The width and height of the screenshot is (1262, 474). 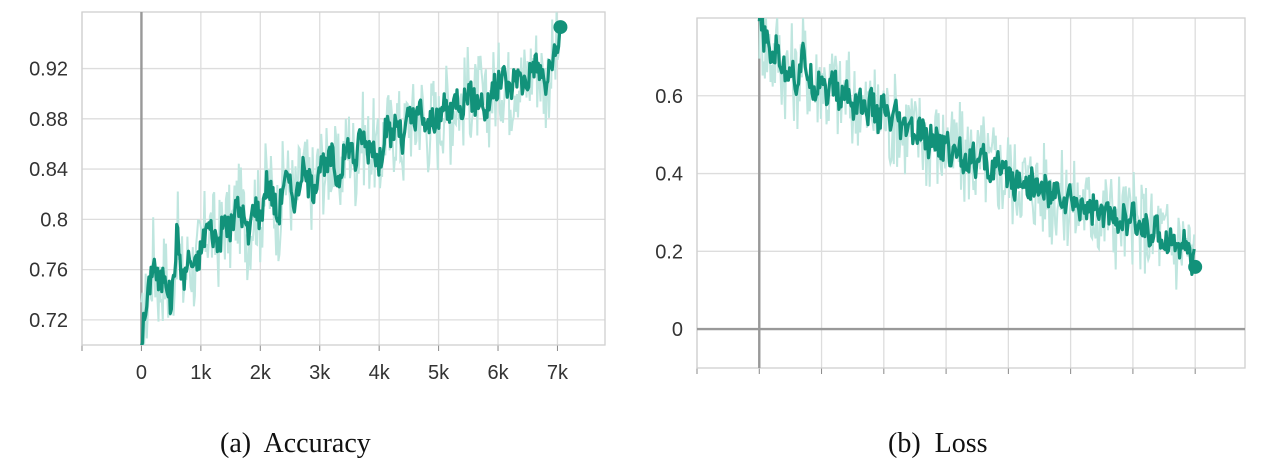 I want to click on x-tick-label: 1k, so click(x=201, y=373).